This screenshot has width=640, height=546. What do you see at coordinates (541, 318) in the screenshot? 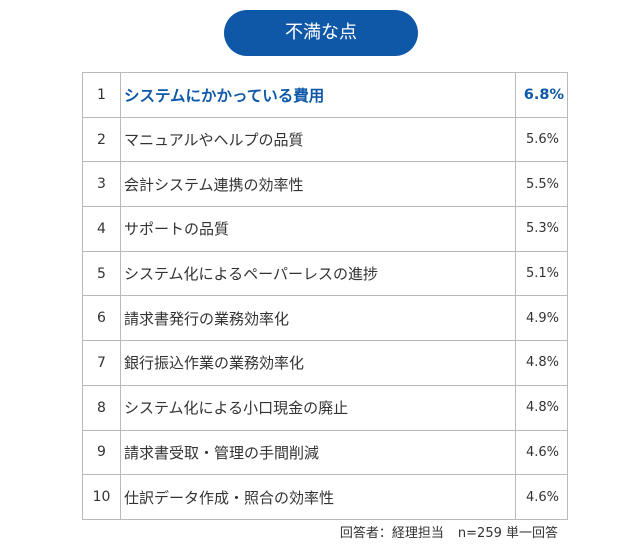
I see `percent-cell: 4.9%` at bounding box center [541, 318].